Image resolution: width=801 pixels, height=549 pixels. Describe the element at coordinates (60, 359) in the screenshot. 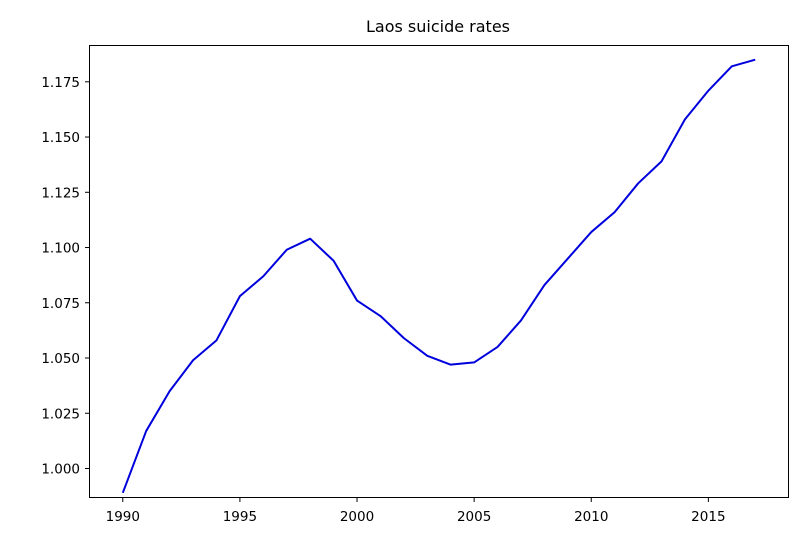

I see `y-tick-label: 1.050` at that location.